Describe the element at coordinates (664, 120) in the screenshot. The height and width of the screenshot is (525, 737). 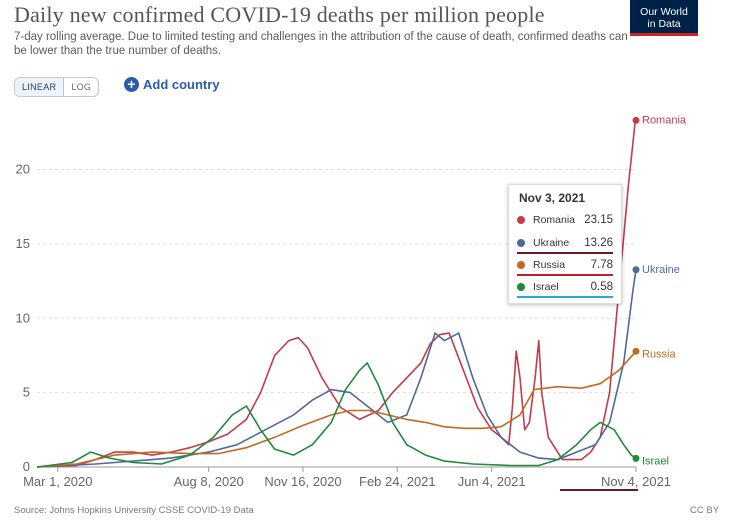
I see `end-label-romania: Romania` at that location.